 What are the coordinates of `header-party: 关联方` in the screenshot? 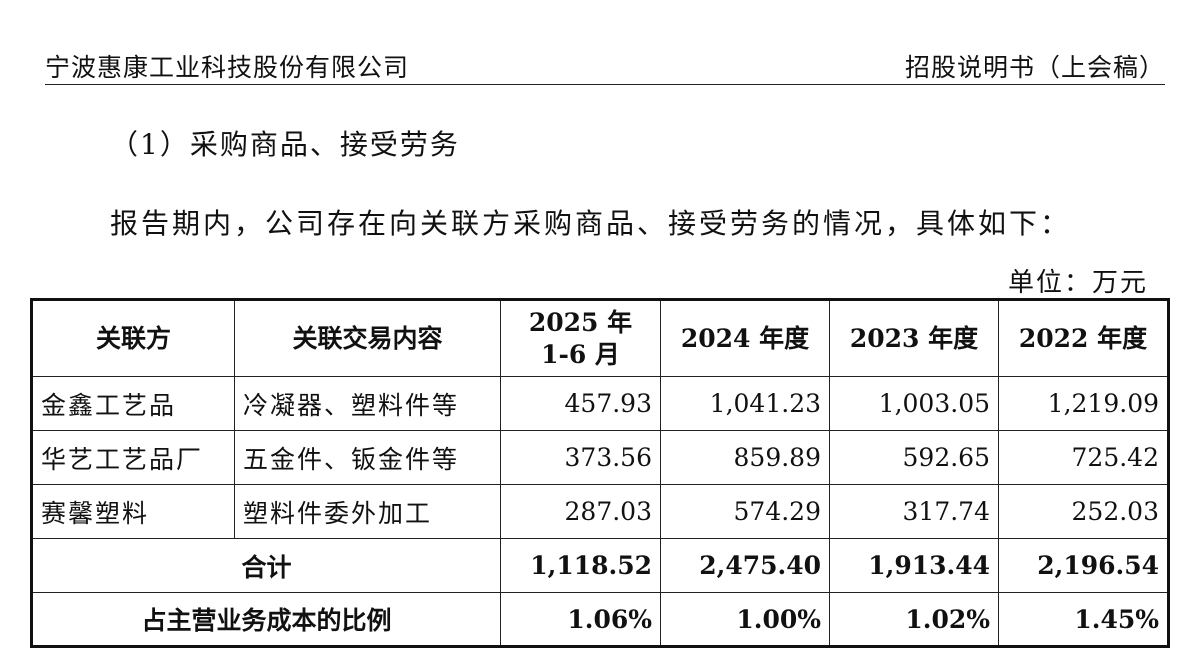 It's located at (133, 338).